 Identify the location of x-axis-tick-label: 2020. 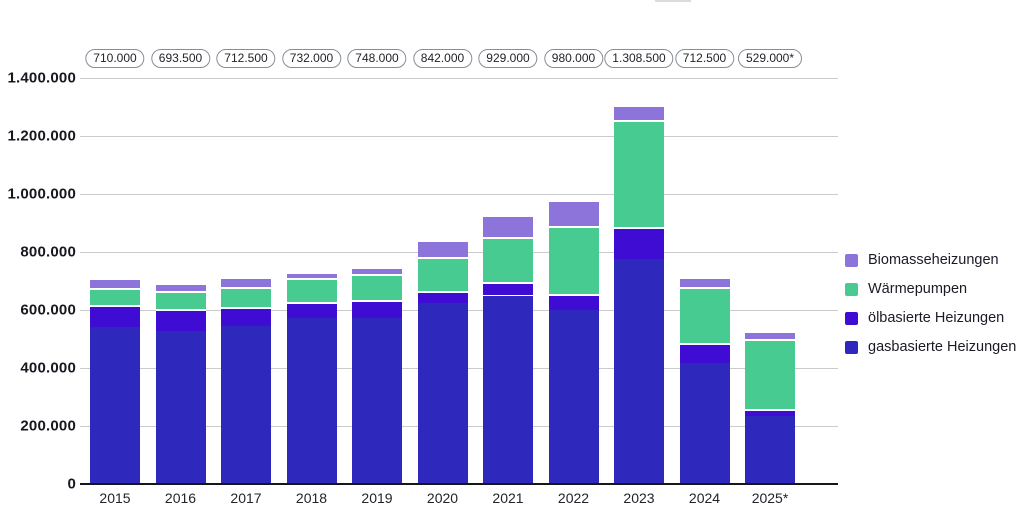
(442, 498).